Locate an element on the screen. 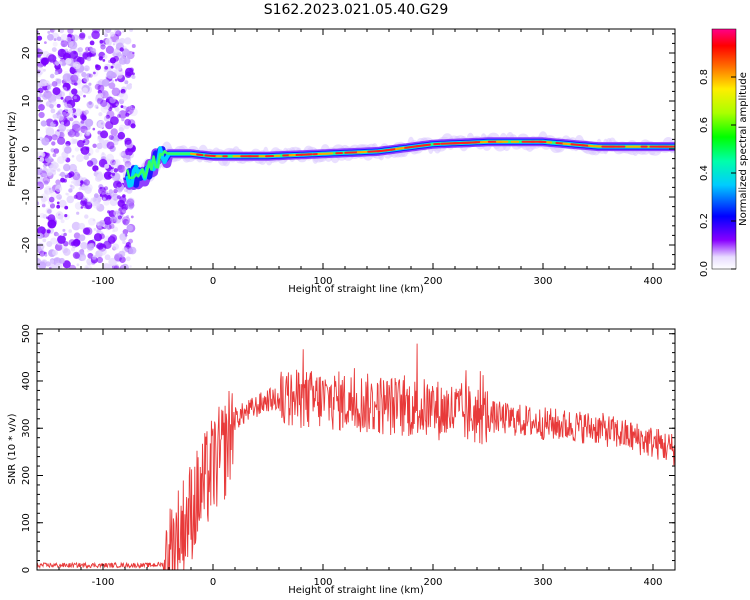 Image resolution: width=750 pixels, height=600 pixels. y-tick-label: 300 is located at coordinates (26, 428).